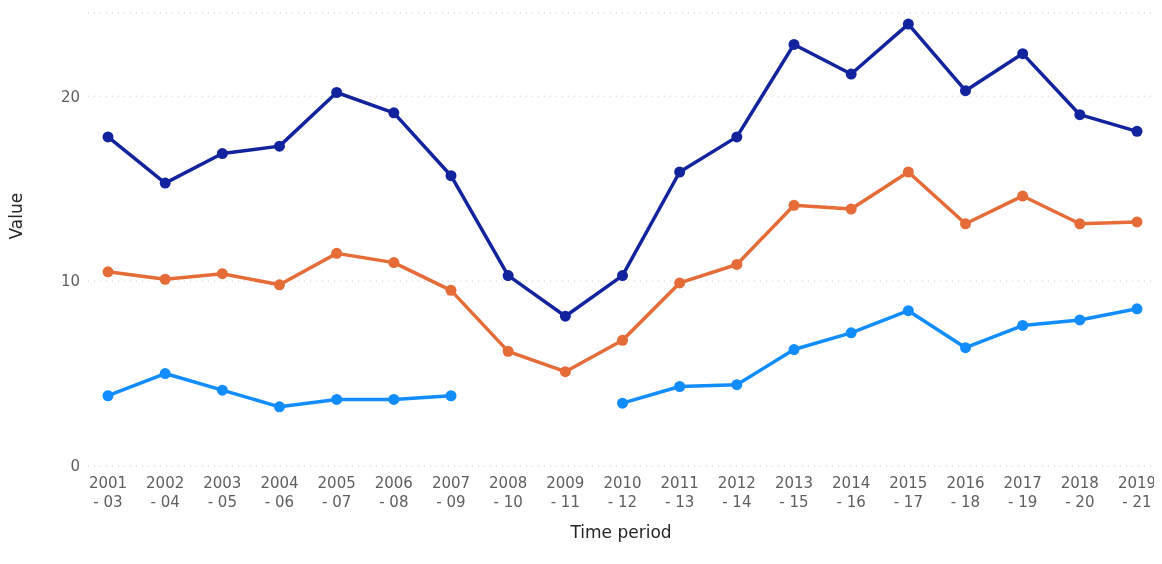 Image resolution: width=1162 pixels, height=564 pixels. I want to click on y-axis-title: Value, so click(16, 216).